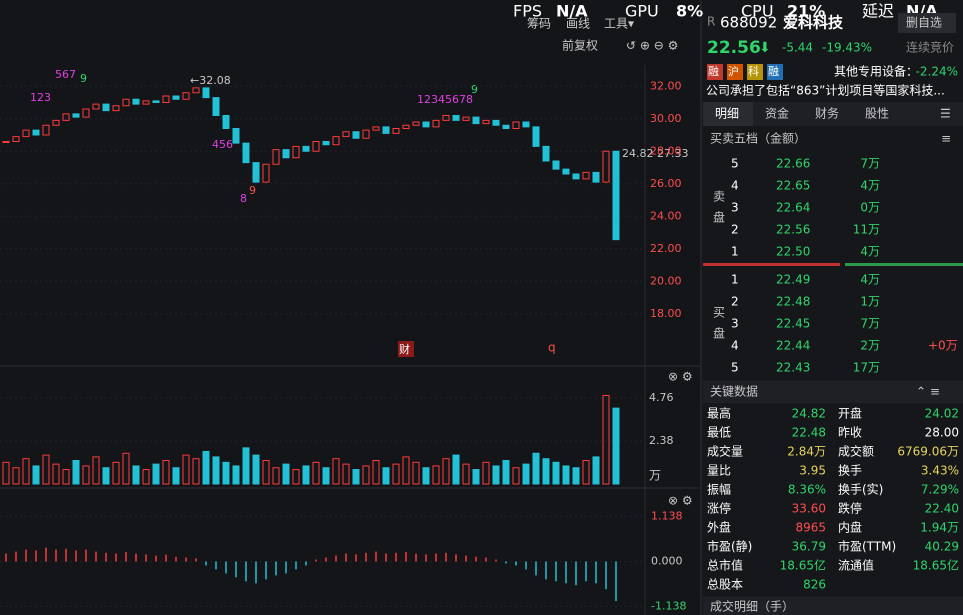 Image resolution: width=963 pixels, height=615 pixels. I want to click on book-amount: 11万, so click(866, 230).